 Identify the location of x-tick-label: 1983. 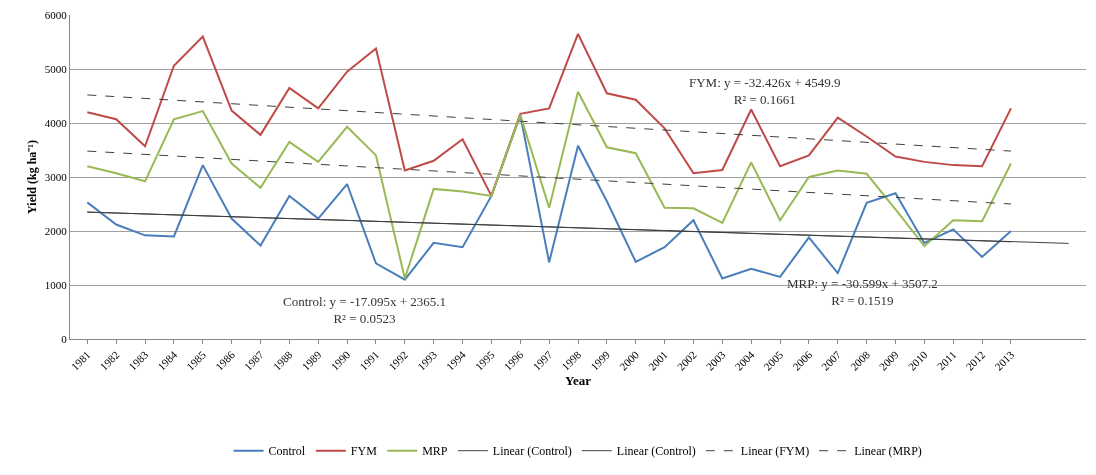
(138, 360).